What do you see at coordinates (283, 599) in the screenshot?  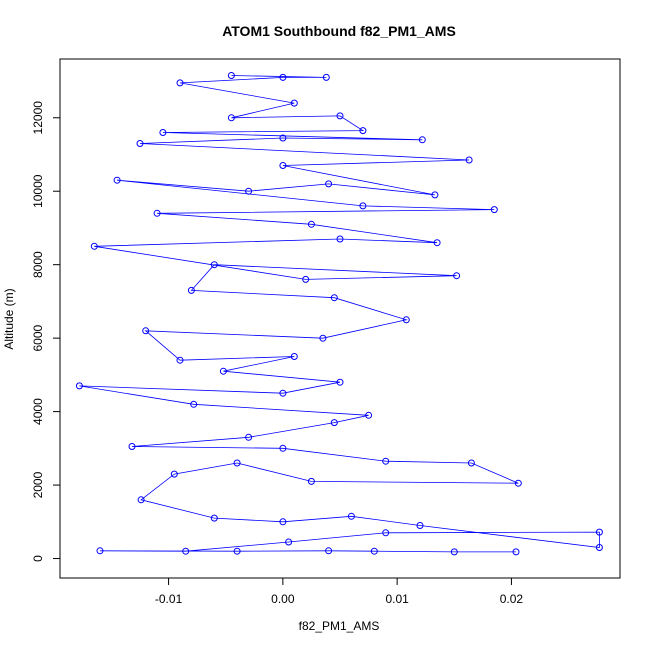 I see `x-tick-label: 0.00` at bounding box center [283, 599].